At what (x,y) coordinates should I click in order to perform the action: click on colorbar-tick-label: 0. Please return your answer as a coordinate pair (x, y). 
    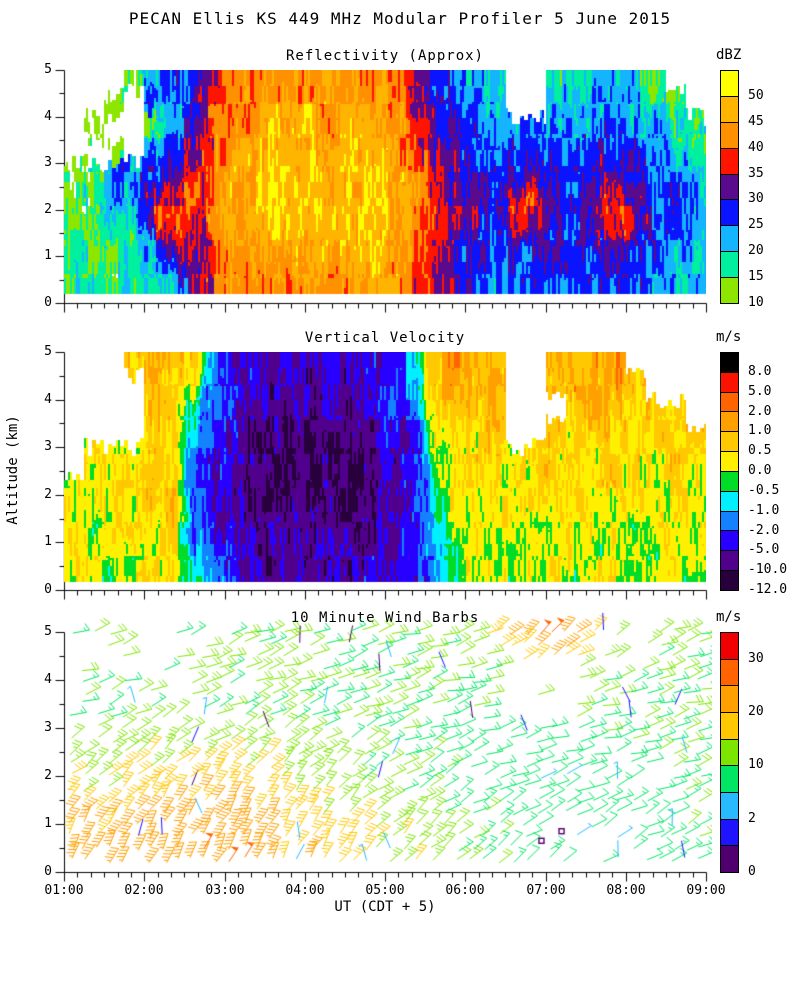
    Looking at the image, I should click on (752, 871).